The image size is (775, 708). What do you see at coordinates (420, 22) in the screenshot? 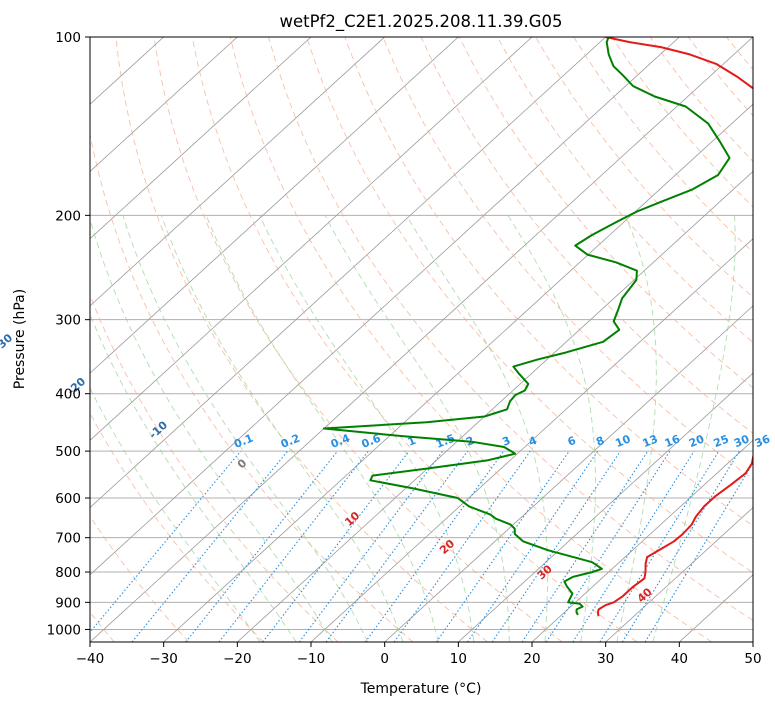
I see `chart-title: wetPf2_C2E1.2025.208.11.39.G05` at bounding box center [420, 22].